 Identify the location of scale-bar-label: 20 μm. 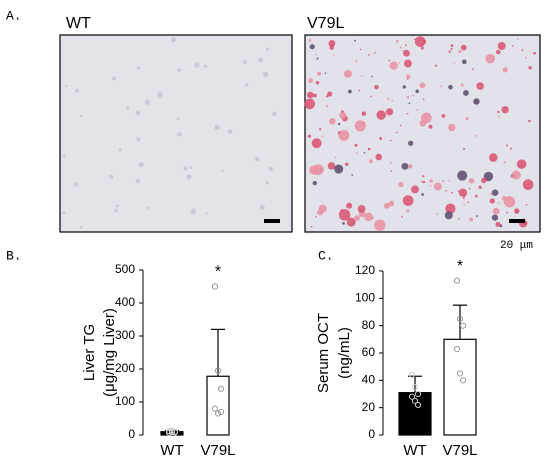
(516, 246).